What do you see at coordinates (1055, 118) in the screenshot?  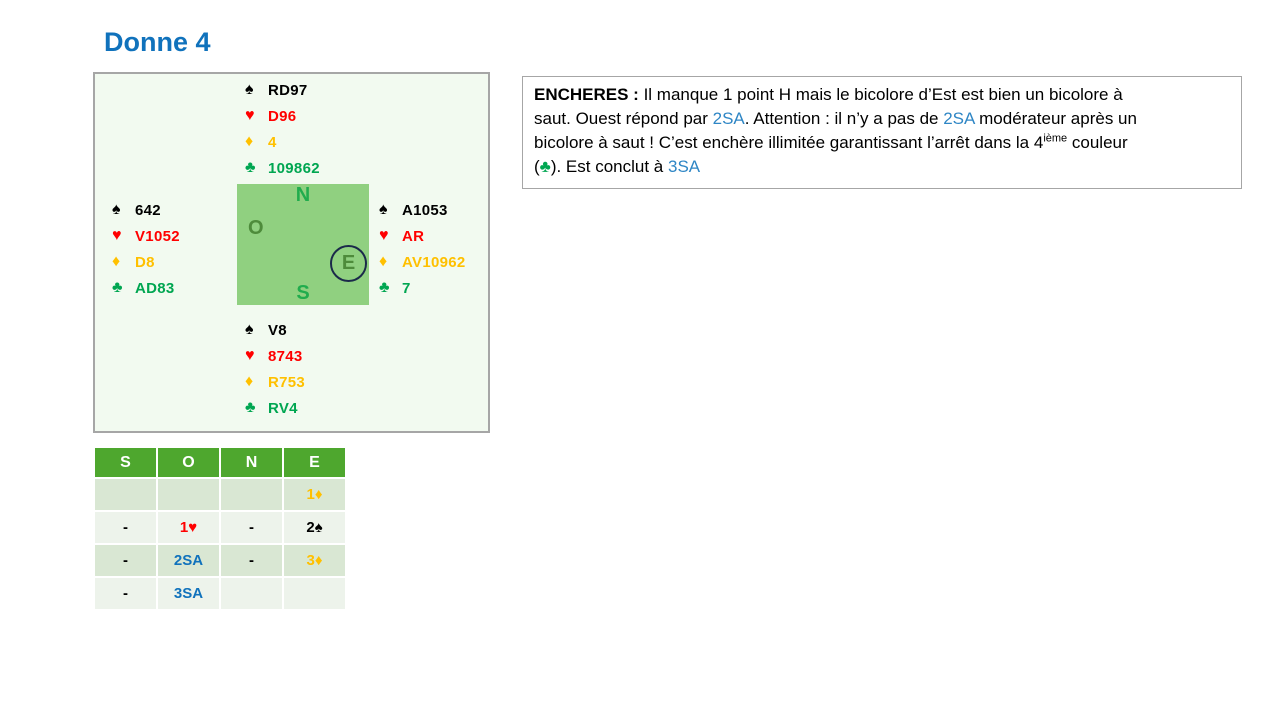 I see `commentary-segment: modérateur après un` at bounding box center [1055, 118].